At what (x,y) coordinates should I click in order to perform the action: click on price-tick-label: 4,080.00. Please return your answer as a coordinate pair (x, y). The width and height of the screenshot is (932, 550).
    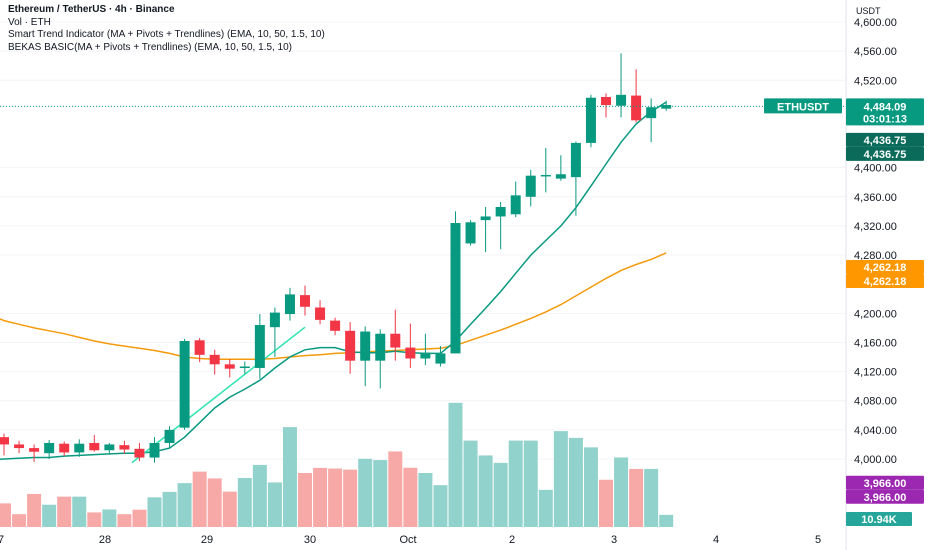
    Looking at the image, I should click on (875, 402).